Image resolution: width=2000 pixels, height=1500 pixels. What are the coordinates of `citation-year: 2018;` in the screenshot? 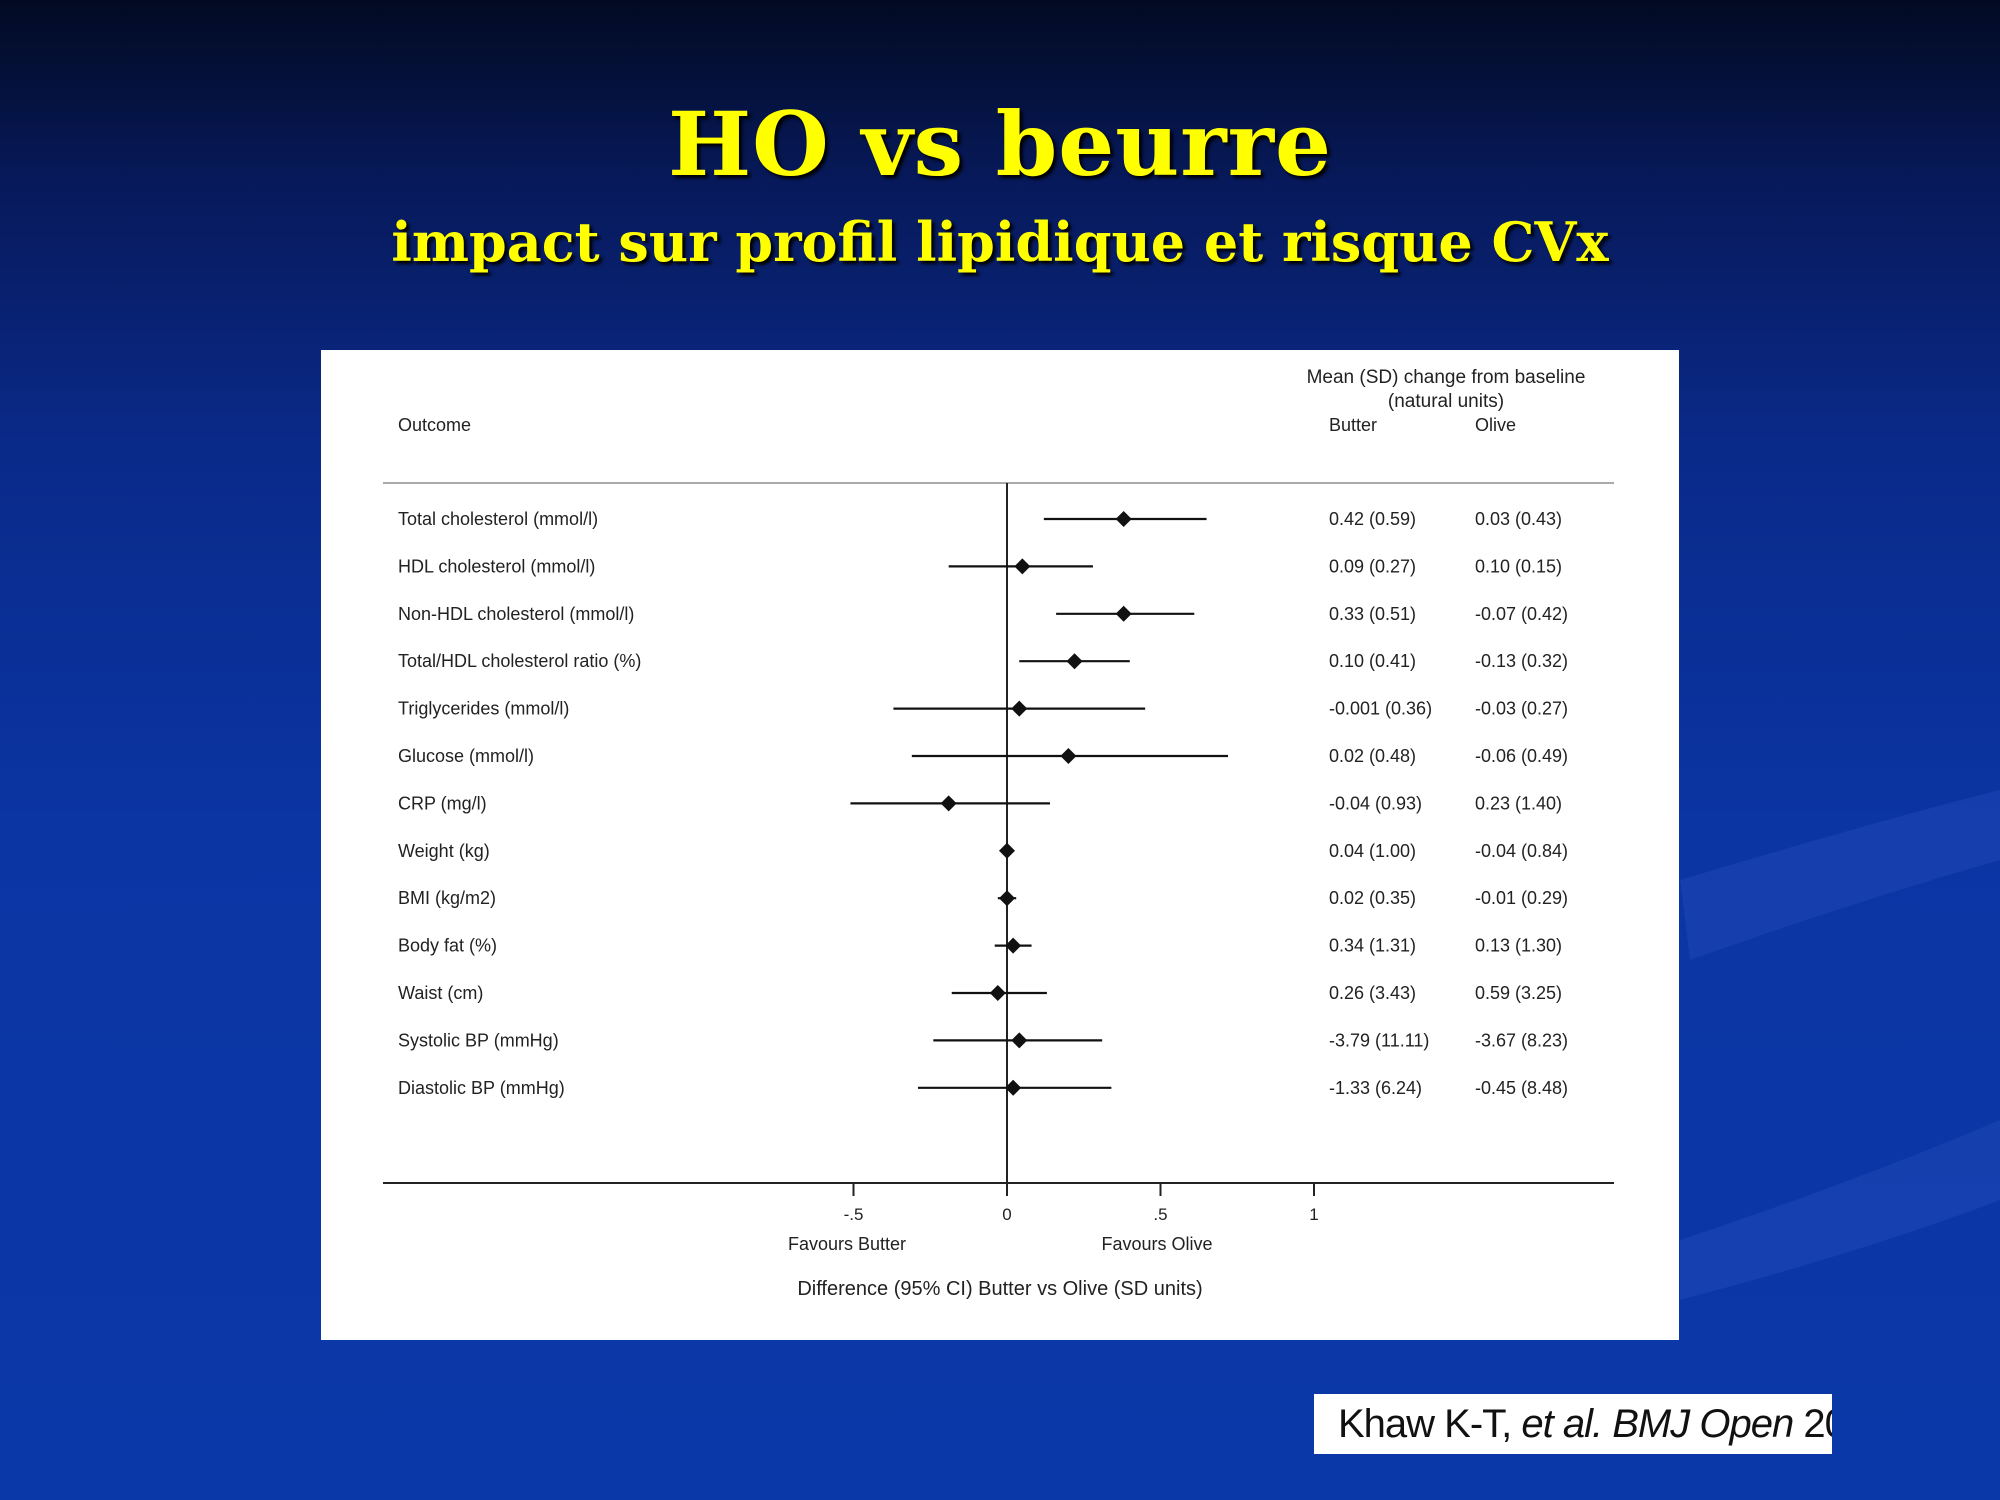 It's located at (1817, 1424).